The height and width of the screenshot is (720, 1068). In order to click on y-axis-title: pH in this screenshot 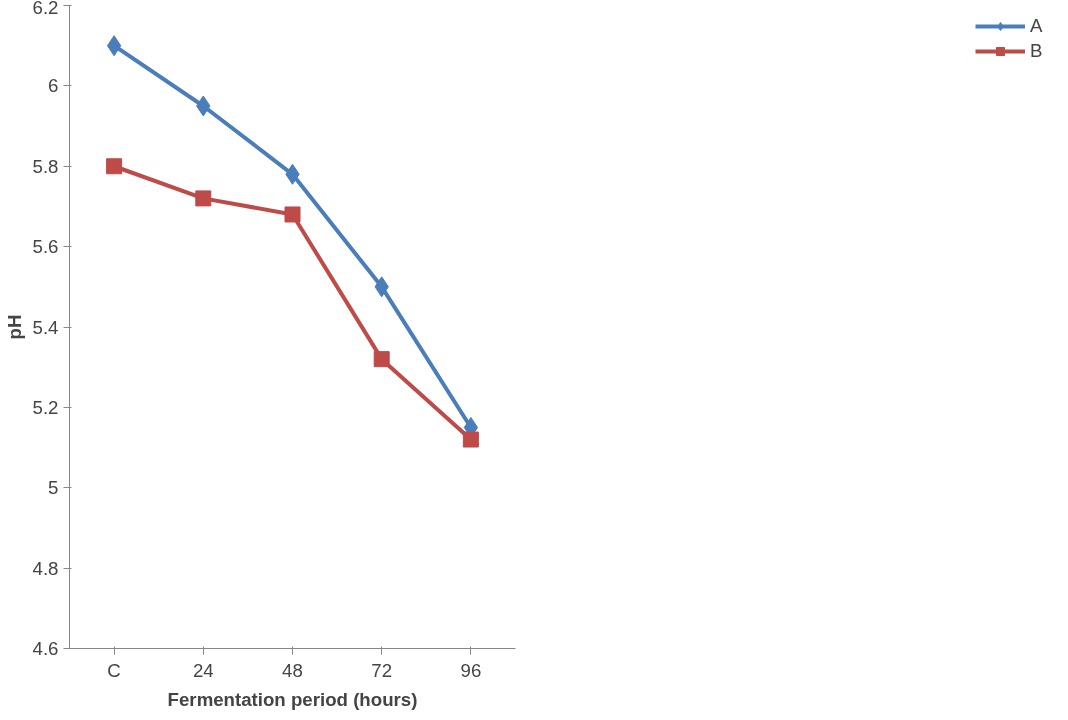, I will do `click(14, 327)`.